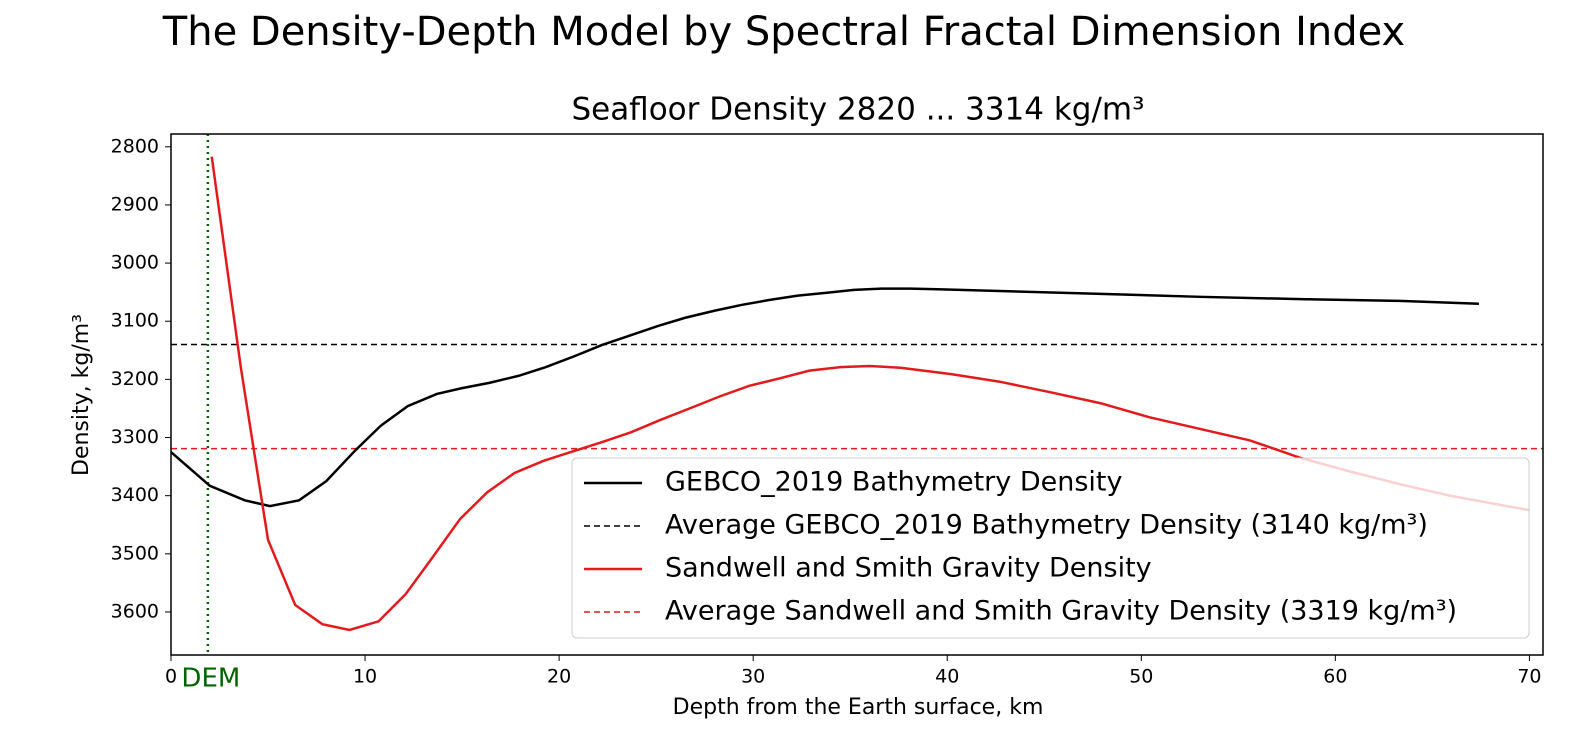 The image size is (1575, 750). What do you see at coordinates (858, 707) in the screenshot?
I see `x-axis-label: Depth from the Earth surface, km` at bounding box center [858, 707].